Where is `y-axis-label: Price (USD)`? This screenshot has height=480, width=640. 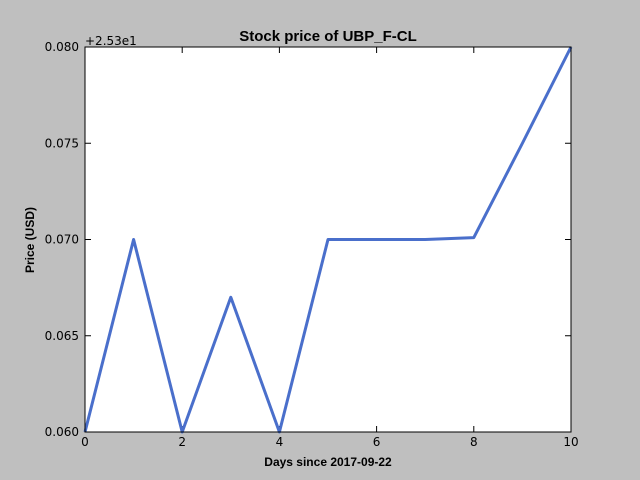
y-axis-label: Price (USD) is located at coordinates (30, 240).